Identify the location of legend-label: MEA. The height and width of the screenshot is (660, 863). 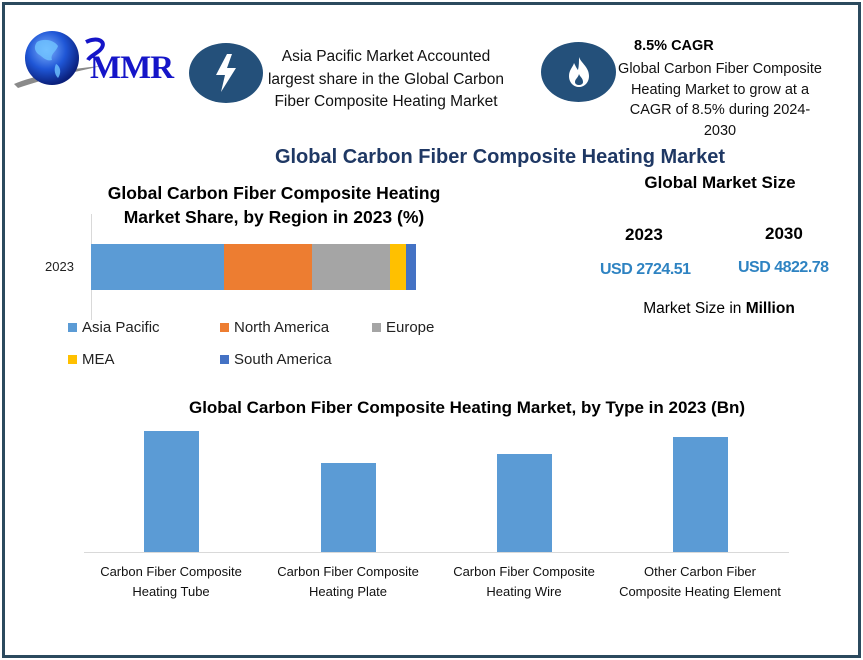
(98, 359).